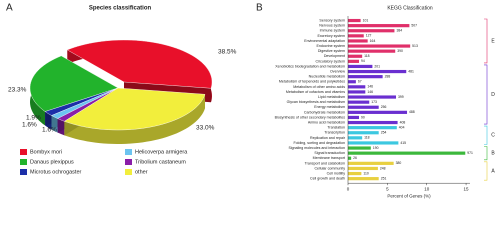 Image resolution: width=500 pixels, height=240 pixels. Describe the element at coordinates (348, 188) in the screenshot. I see `x-tick-label: 0` at that location.